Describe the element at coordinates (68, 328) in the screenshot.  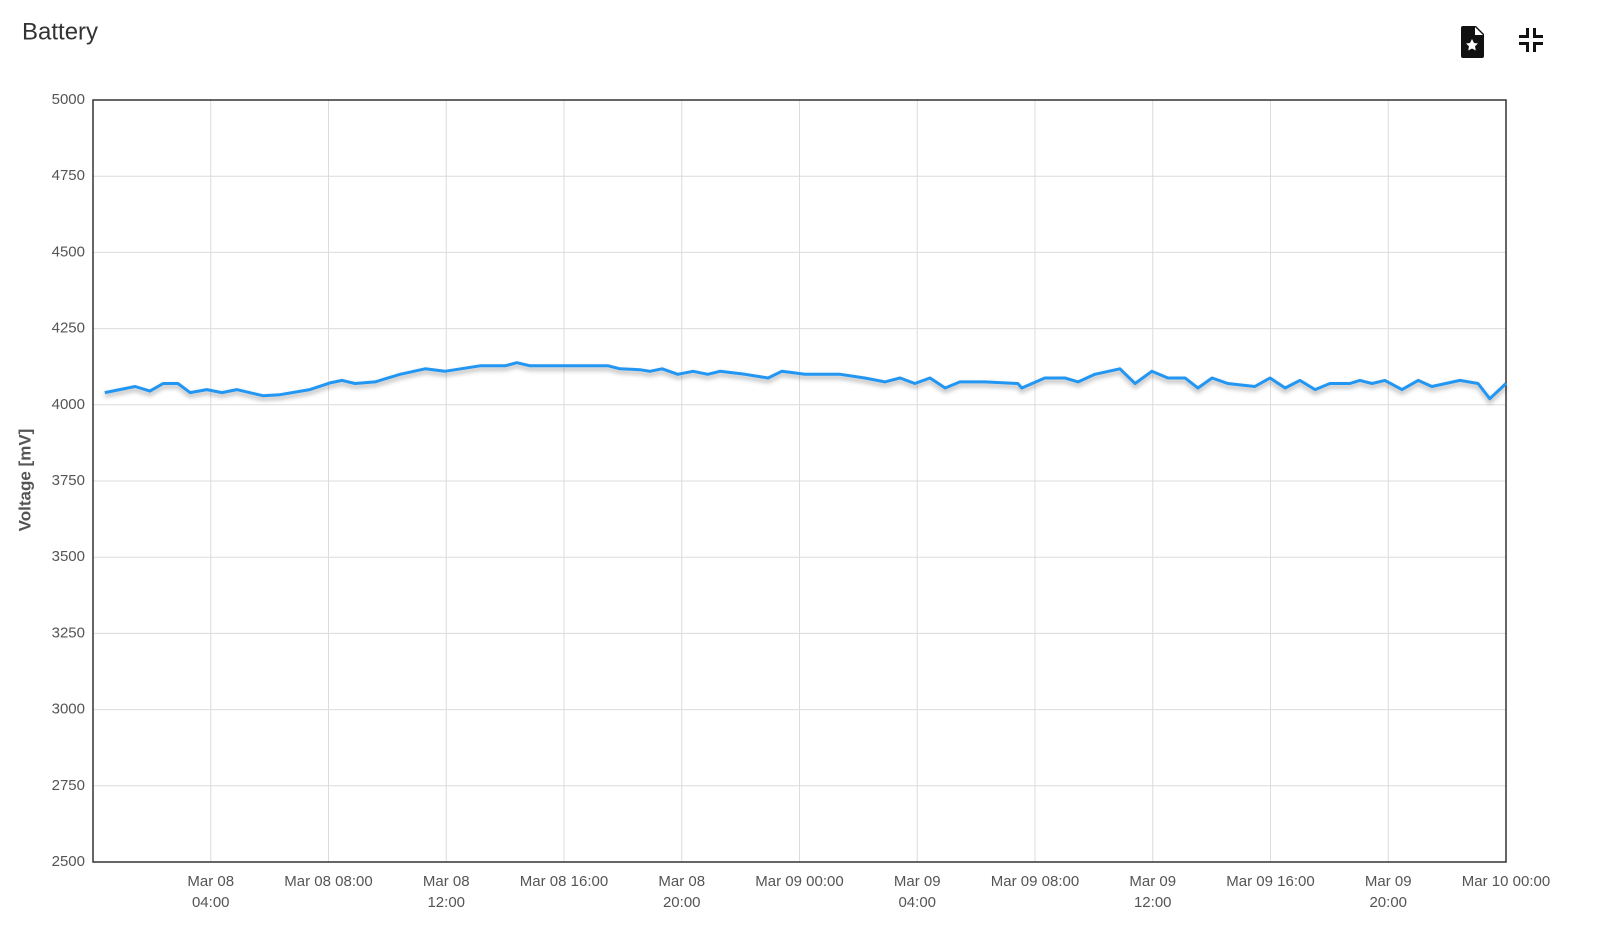
I see `y-tick-label: 4250` at that location.